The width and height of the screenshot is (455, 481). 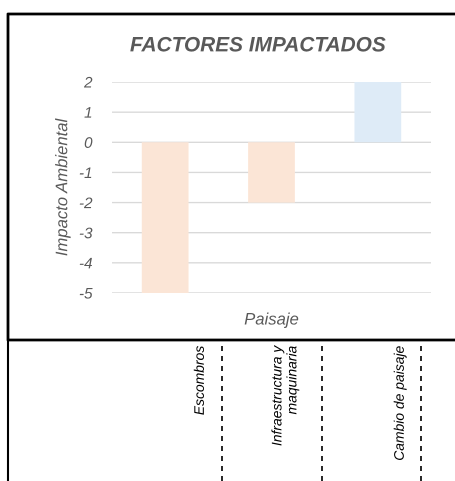 What do you see at coordinates (86, 233) in the screenshot?
I see `y-tick-label: -3` at bounding box center [86, 233].